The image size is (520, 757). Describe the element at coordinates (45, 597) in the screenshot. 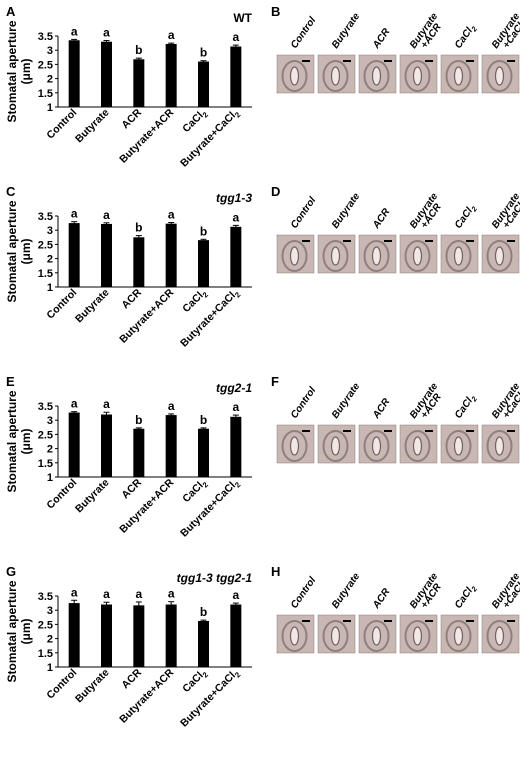

I see `y-tick-label: 3.5` at that location.